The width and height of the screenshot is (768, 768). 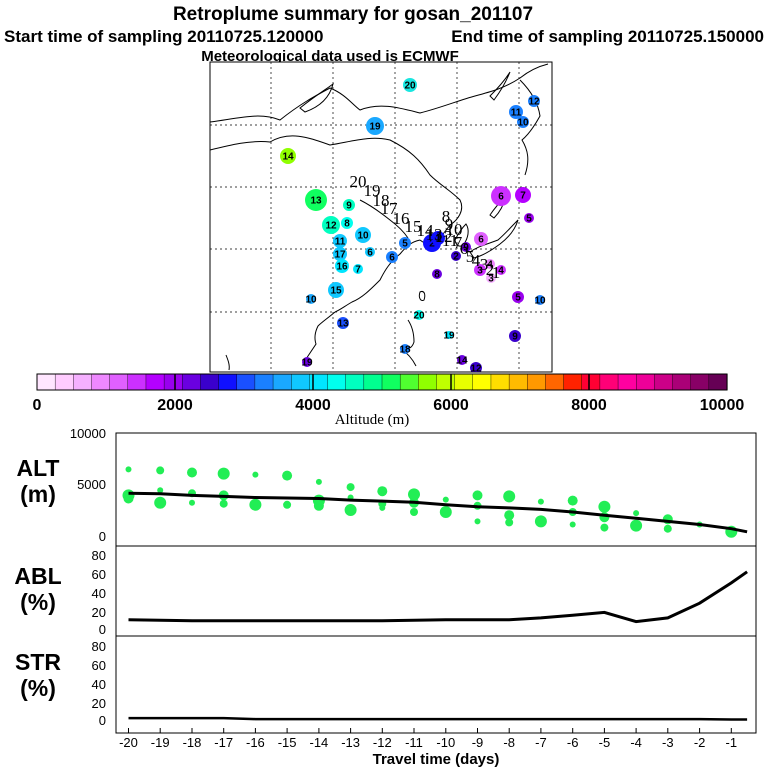 I want to click on map-point-label: 18, so click(x=405, y=350).